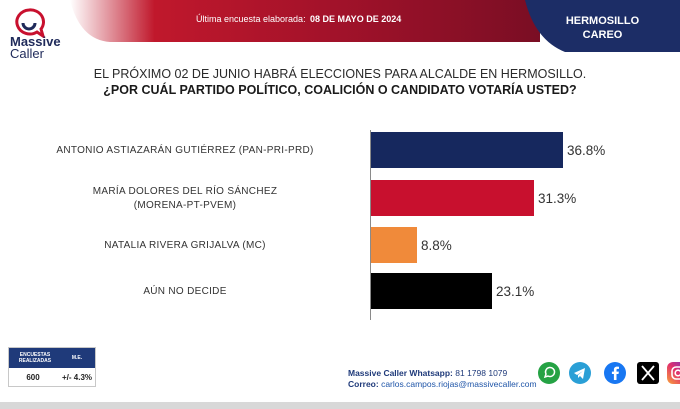 This screenshot has width=680, height=409. I want to click on brand-logo: Massive Caller, so click(38, 36).